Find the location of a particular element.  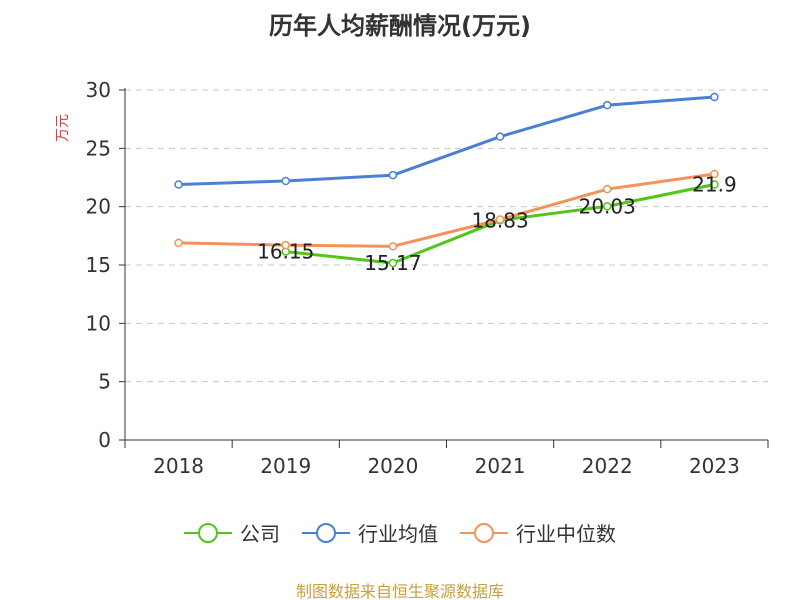

data-label: 21.9 is located at coordinates (714, 185).